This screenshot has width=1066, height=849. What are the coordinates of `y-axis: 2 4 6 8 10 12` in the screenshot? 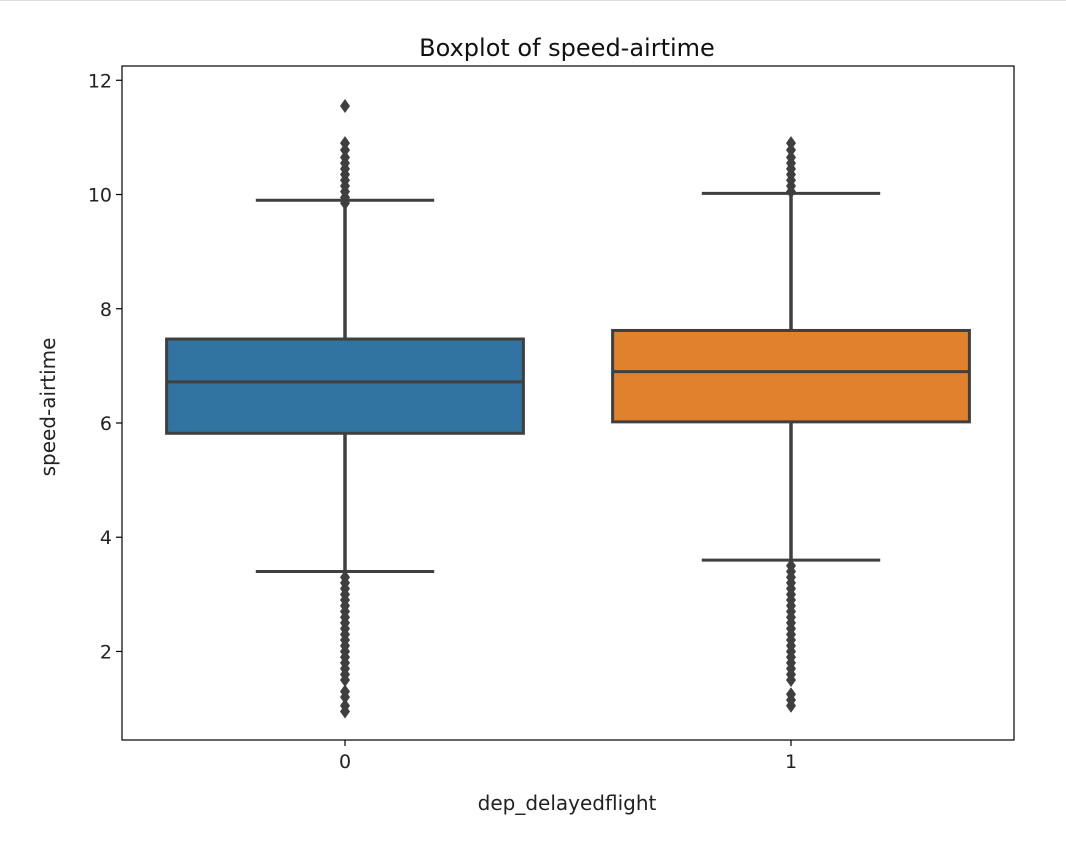 It's located at (105, 366).